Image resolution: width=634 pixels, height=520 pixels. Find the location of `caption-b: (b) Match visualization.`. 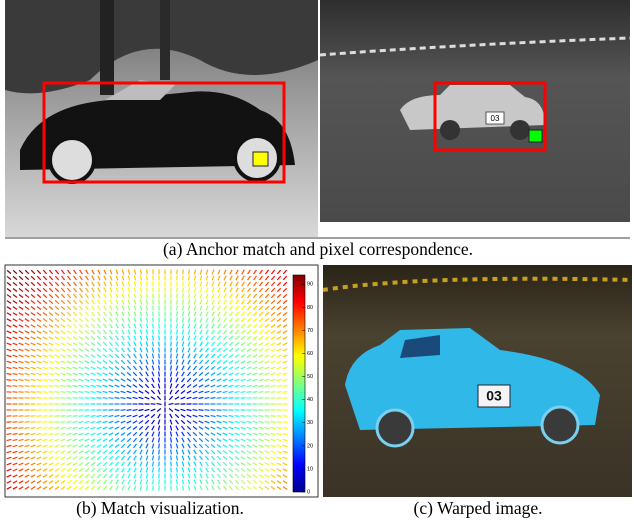

caption-b: (b) Match visualization. is located at coordinates (160, 508).